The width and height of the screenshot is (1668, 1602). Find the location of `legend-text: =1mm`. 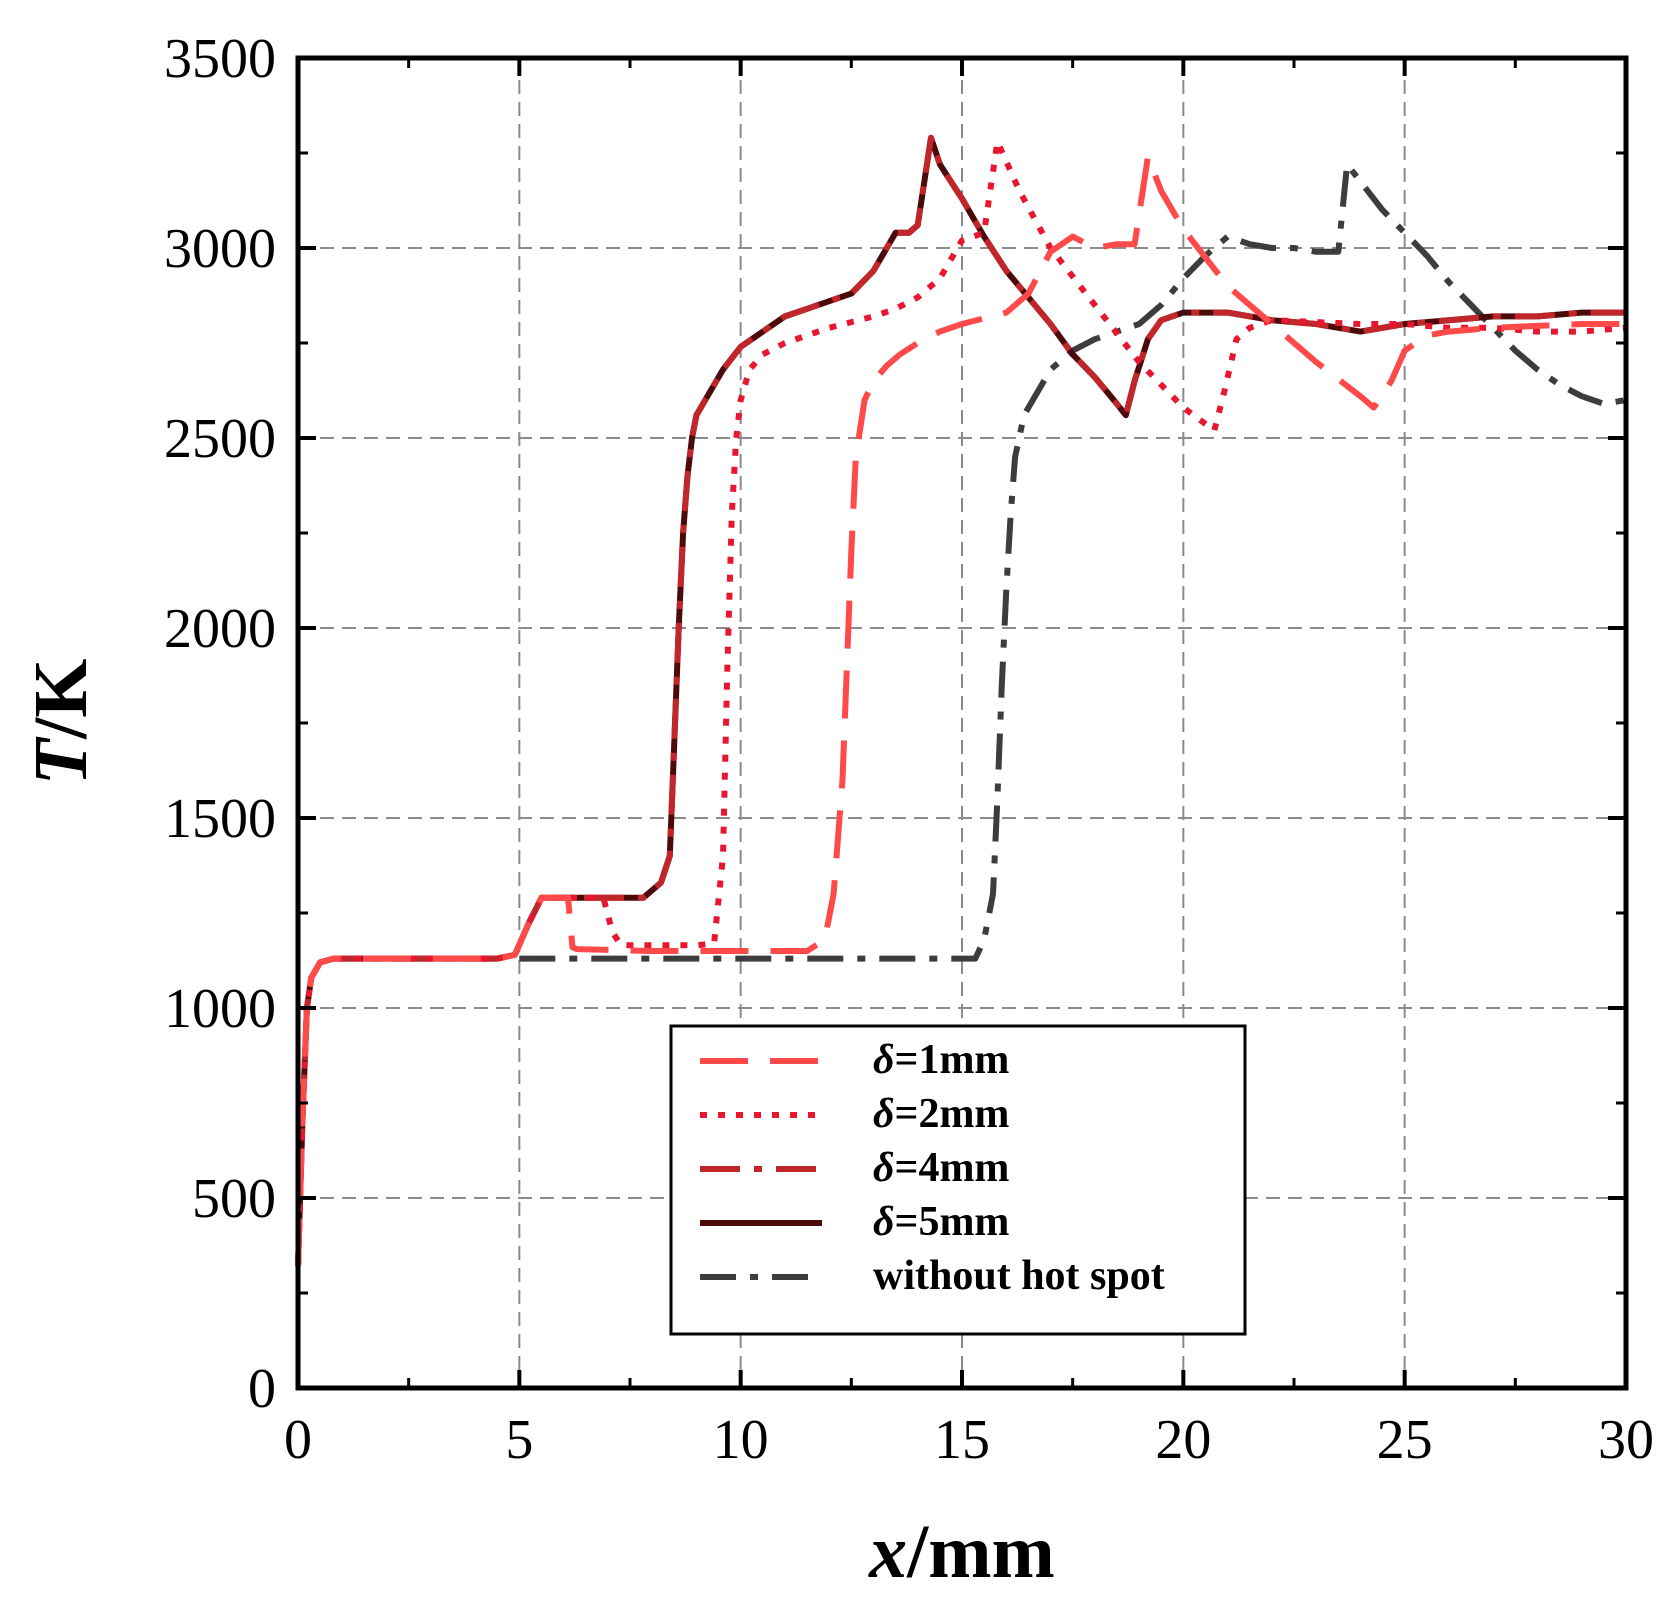

legend-text: =1mm is located at coordinates (952, 1060).